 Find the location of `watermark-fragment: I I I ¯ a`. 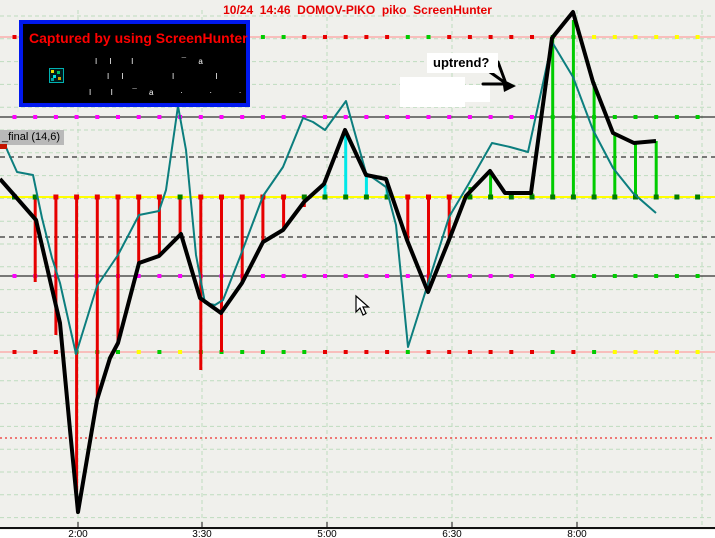

watermark-fragment: I I I ¯ a is located at coordinates (151, 61).